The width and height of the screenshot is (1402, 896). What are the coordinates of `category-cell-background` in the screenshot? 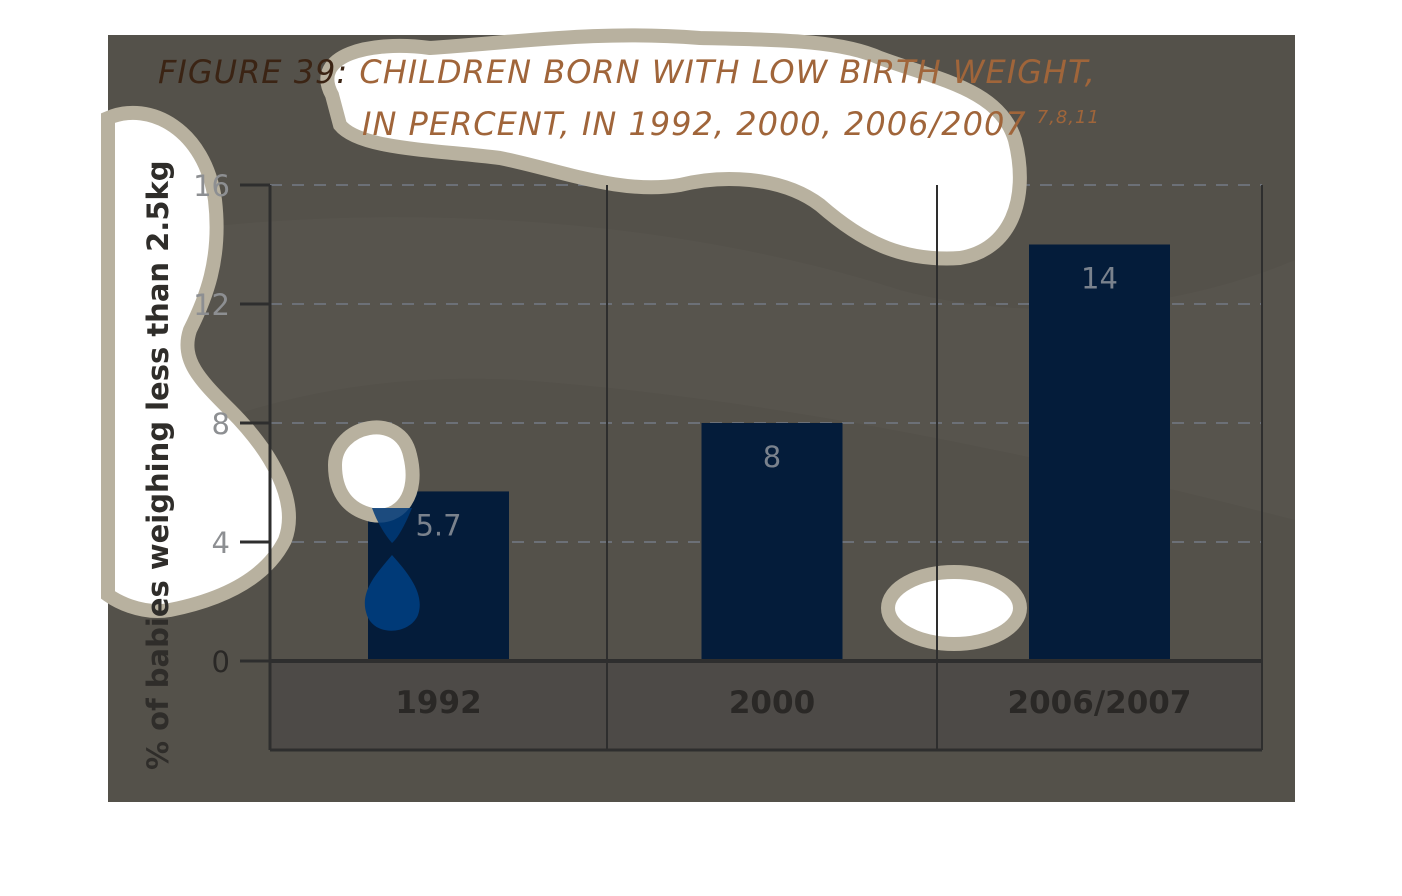 It's located at (766, 705).